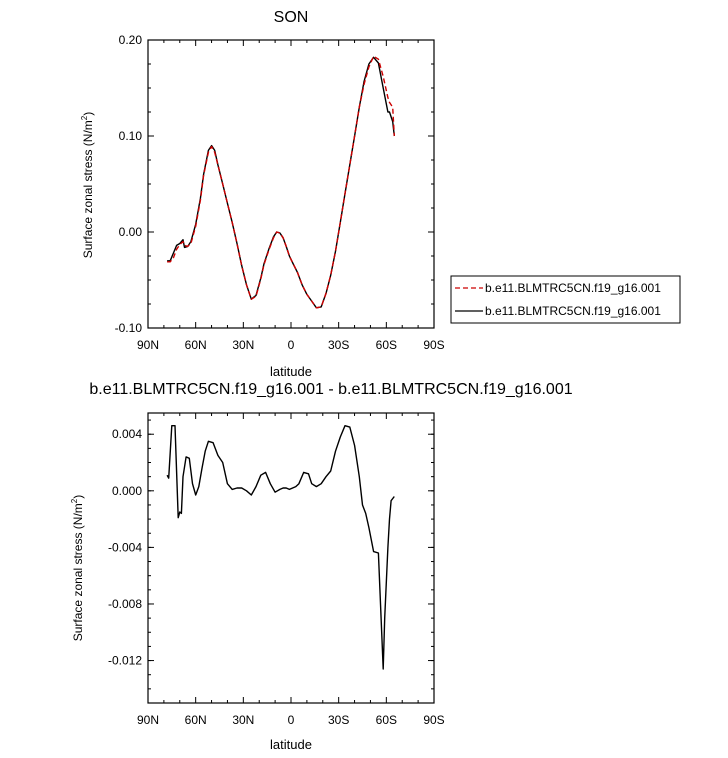 This screenshot has width=728, height=758. What do you see at coordinates (125, 547) in the screenshot?
I see `y-tick-label: -0.004` at bounding box center [125, 547].